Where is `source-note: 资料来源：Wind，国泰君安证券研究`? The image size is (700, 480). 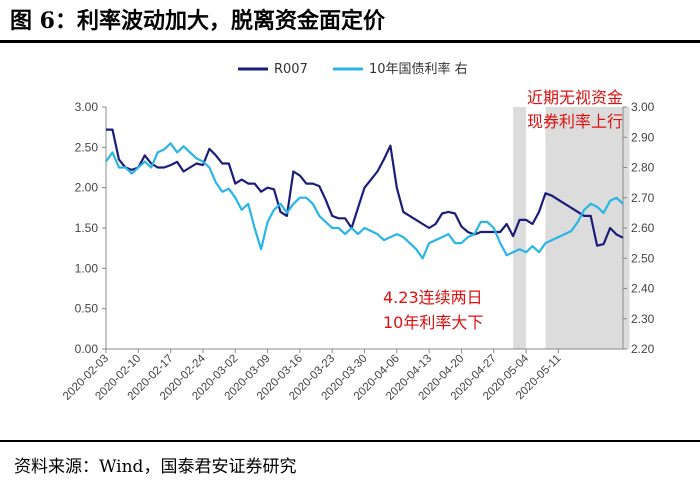 source-note: 资料来源：Wind，国泰君安证券研究 is located at coordinates (155, 467).